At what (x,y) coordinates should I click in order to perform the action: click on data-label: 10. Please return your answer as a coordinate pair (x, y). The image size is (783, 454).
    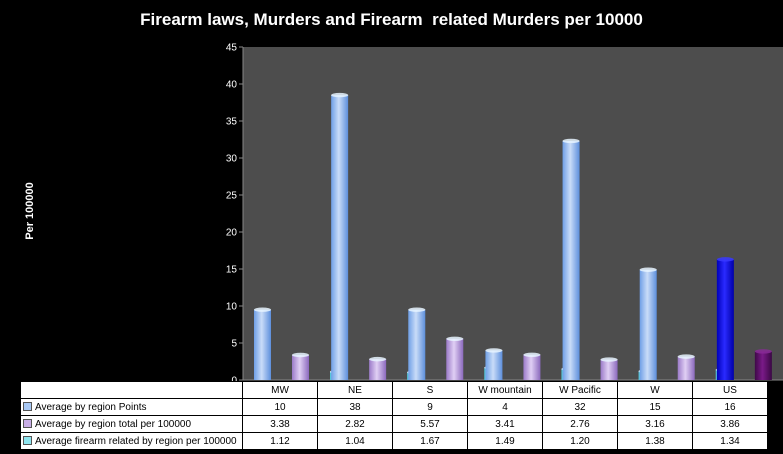
    Looking at the image, I should click on (280, 407).